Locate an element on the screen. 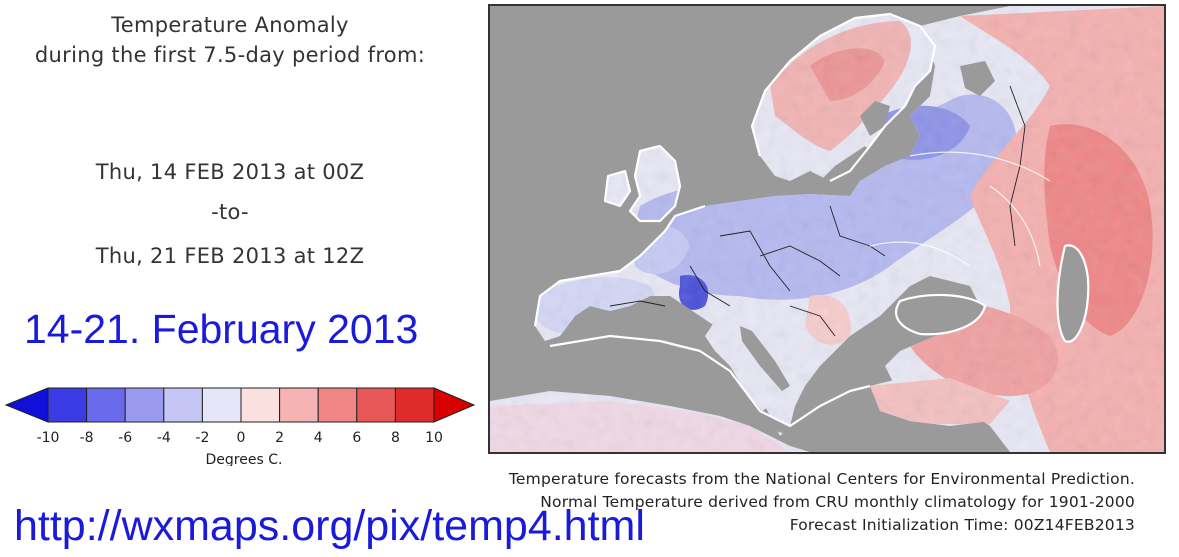 This screenshot has height=557, width=1179. period-start: Thu, 14 FEB 2013 at 00Z is located at coordinates (230, 172).